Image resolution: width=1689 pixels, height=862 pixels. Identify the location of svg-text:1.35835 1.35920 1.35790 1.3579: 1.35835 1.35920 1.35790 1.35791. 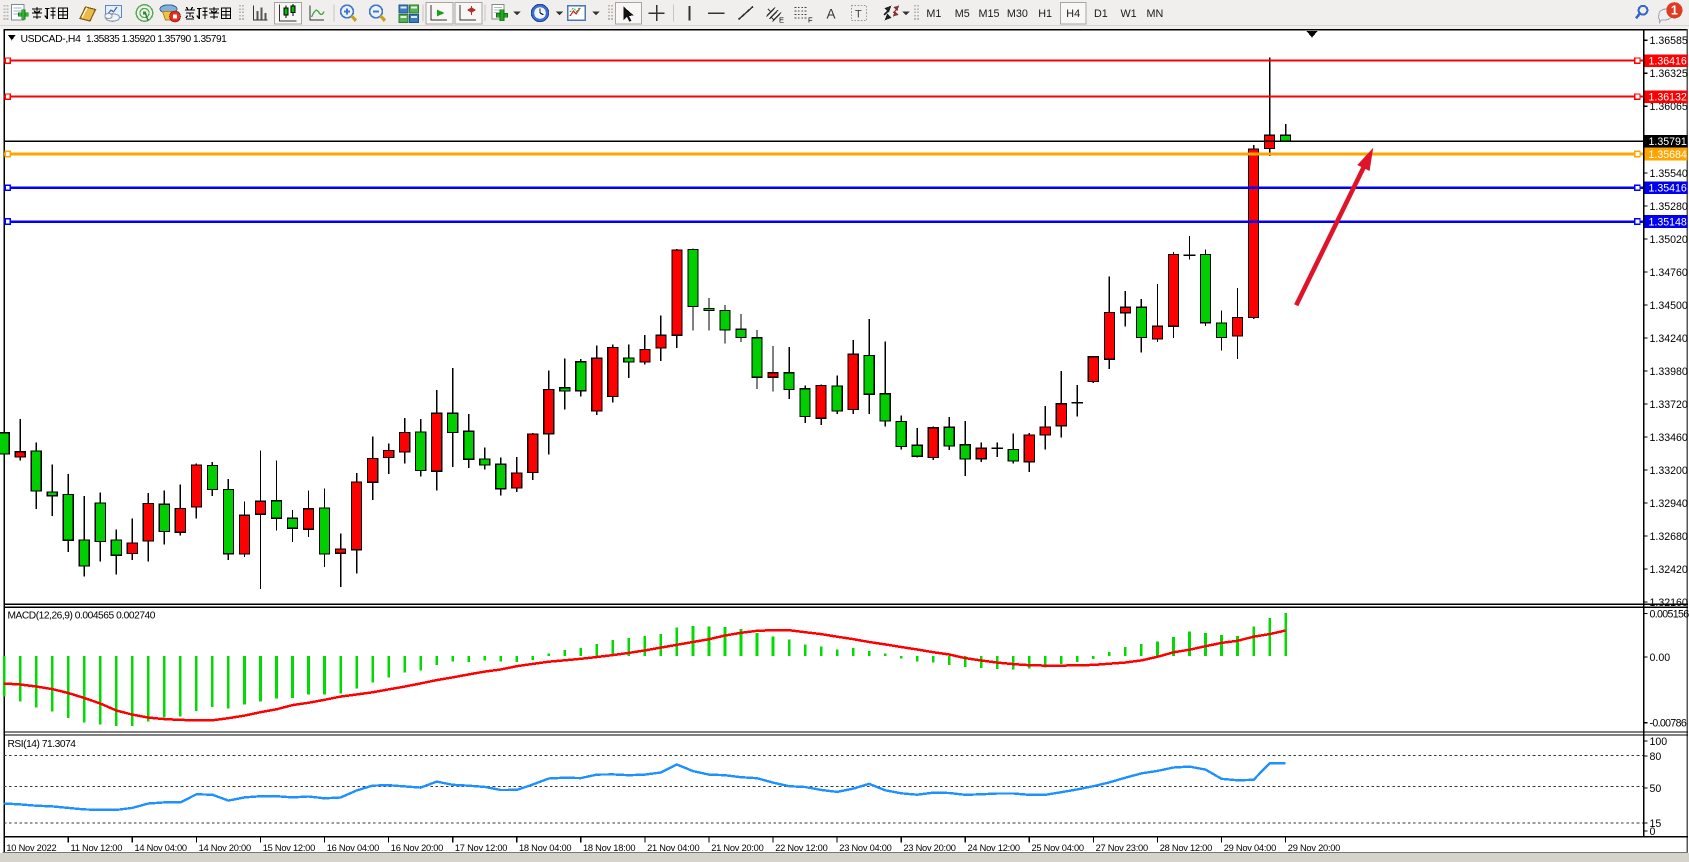
(156, 39).